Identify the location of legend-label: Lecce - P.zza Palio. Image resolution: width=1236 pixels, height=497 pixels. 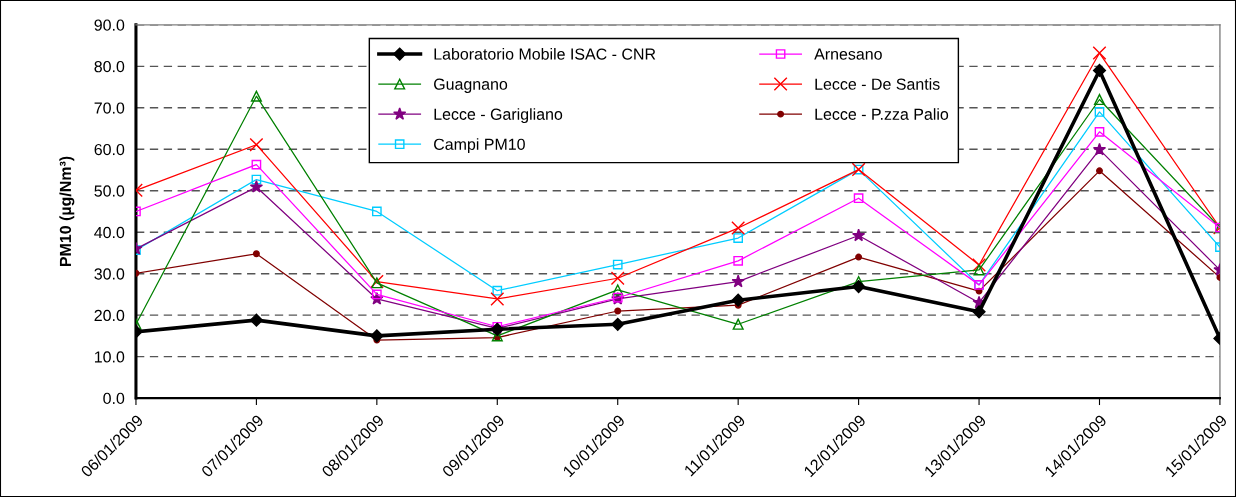
(882, 114).